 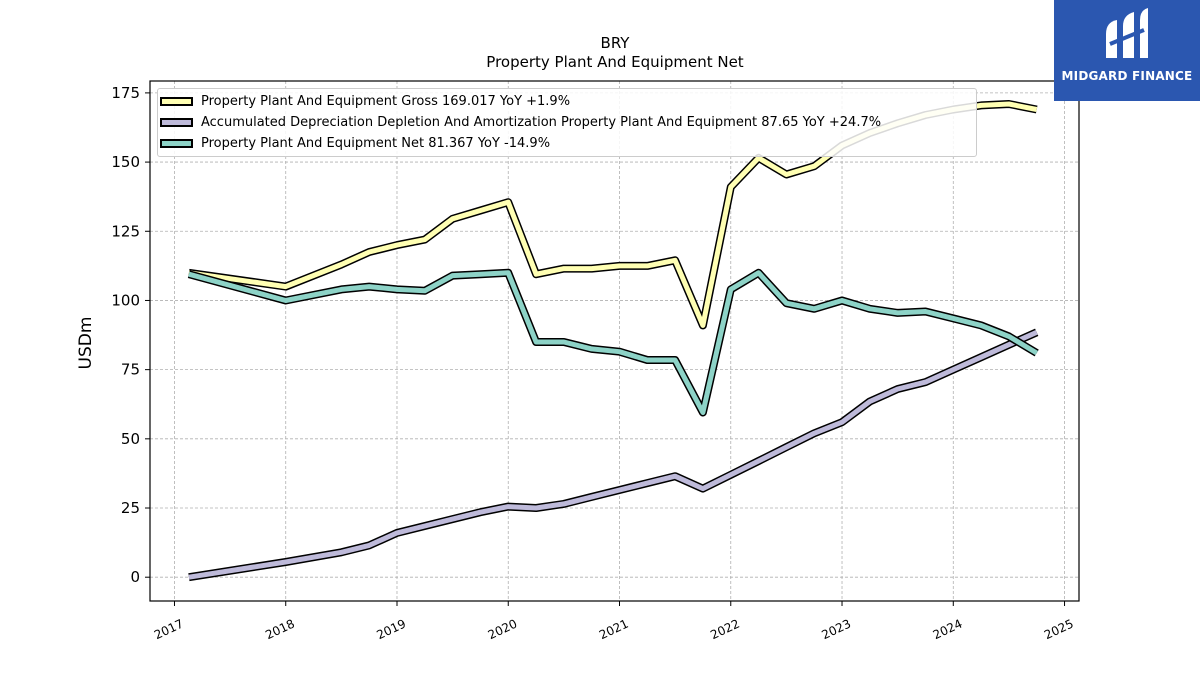 I want to click on y-tick-label: 50, so click(x=130, y=439).